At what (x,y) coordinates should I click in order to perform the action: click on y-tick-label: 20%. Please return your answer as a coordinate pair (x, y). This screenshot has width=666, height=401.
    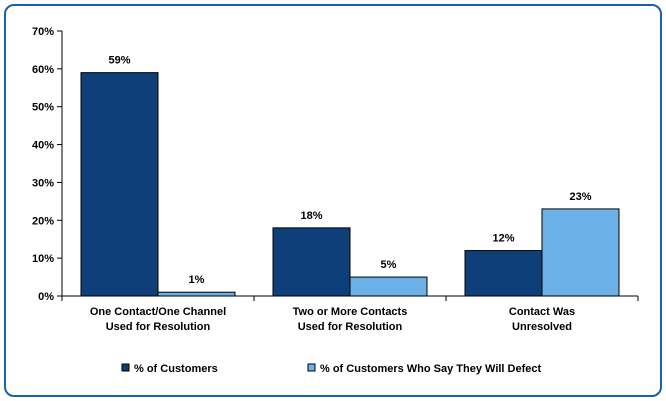
    Looking at the image, I should click on (43, 221).